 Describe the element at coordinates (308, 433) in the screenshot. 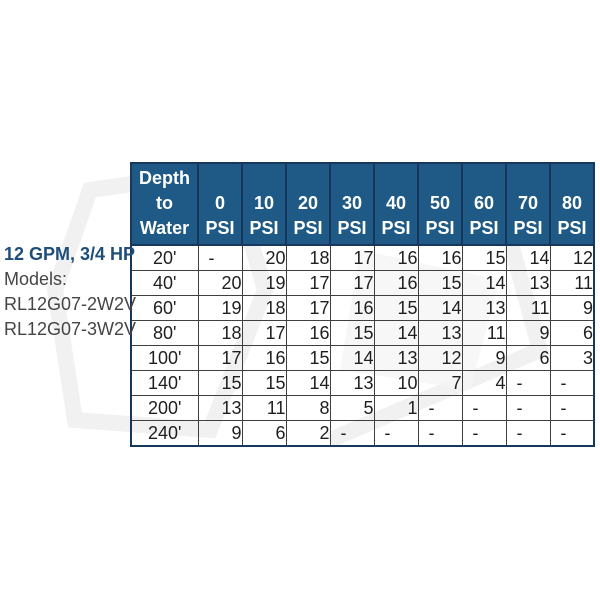

I see `psi-value-cell: 2` at that location.